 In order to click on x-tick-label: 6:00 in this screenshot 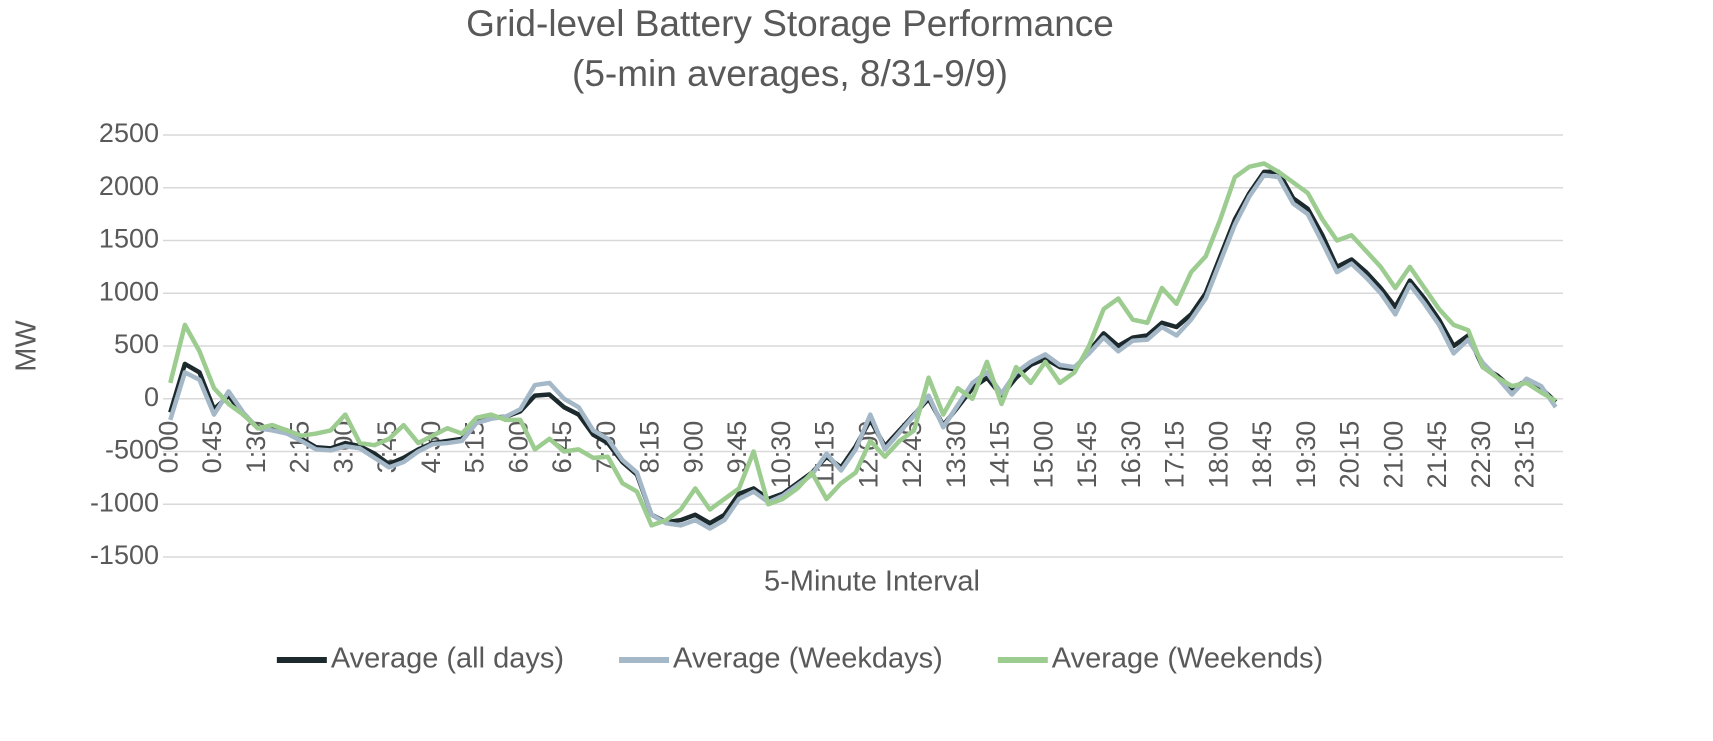, I will do `click(518, 447)`.